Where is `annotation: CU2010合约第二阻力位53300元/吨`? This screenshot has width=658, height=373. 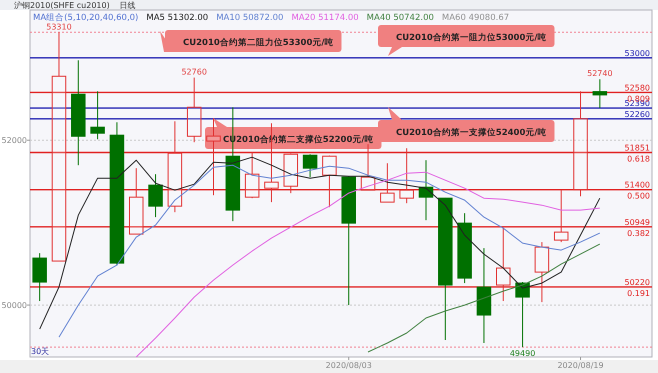
annotation: CU2010合约第二阻力位53300元/吨 is located at coordinates (258, 42).